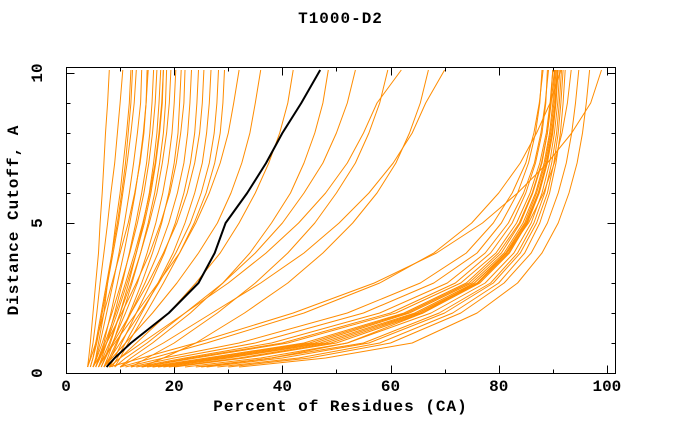 This screenshot has width=680, height=440. Describe the element at coordinates (606, 387) in the screenshot. I see `x-tick-label: 100` at that location.